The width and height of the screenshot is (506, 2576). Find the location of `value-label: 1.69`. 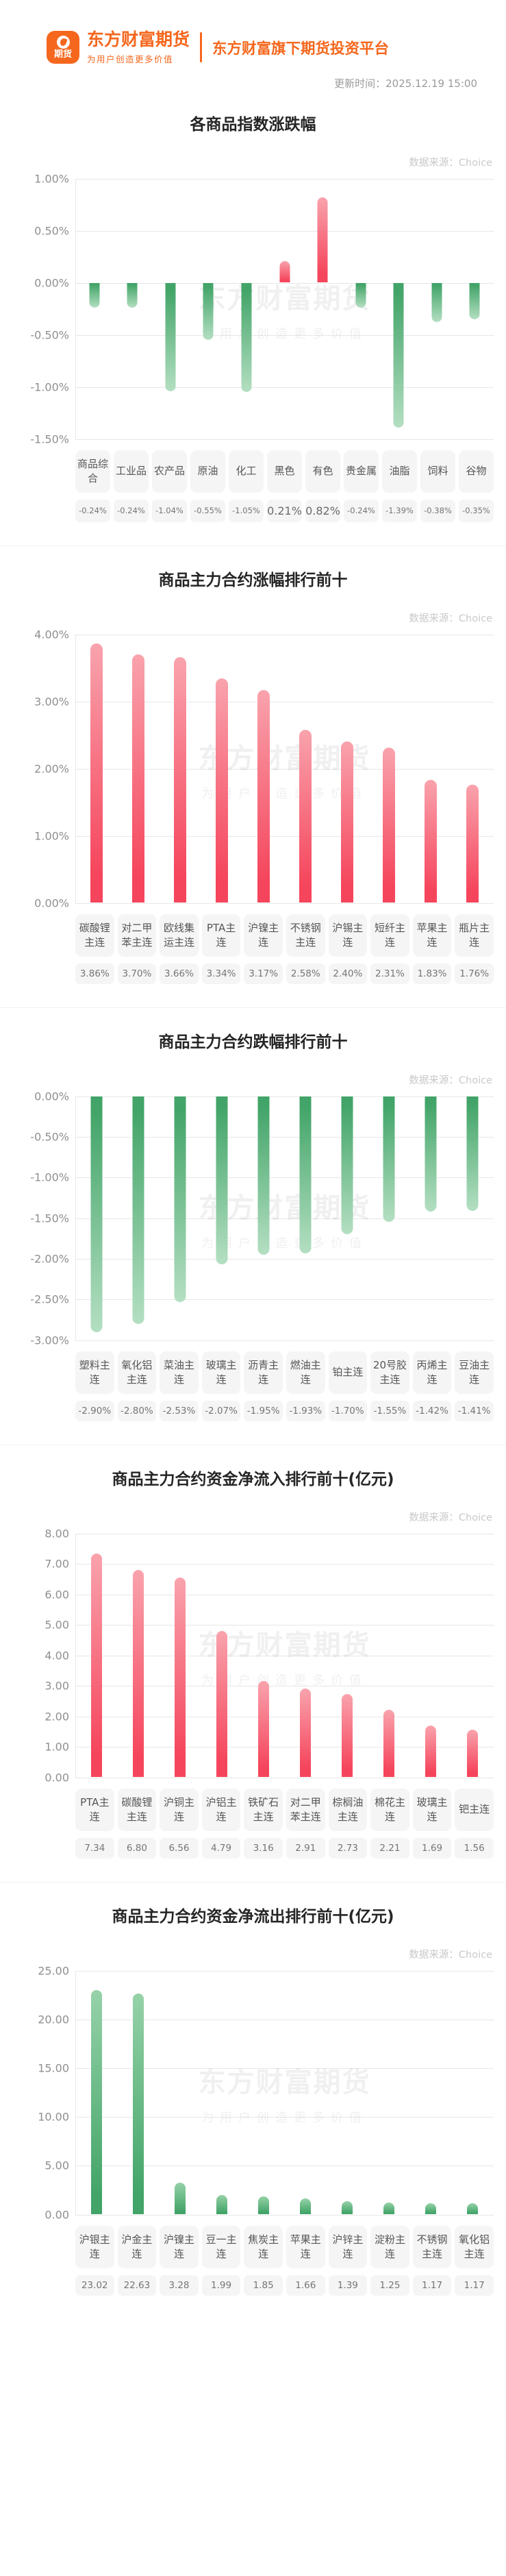

value-label: 1.69 is located at coordinates (432, 1848).